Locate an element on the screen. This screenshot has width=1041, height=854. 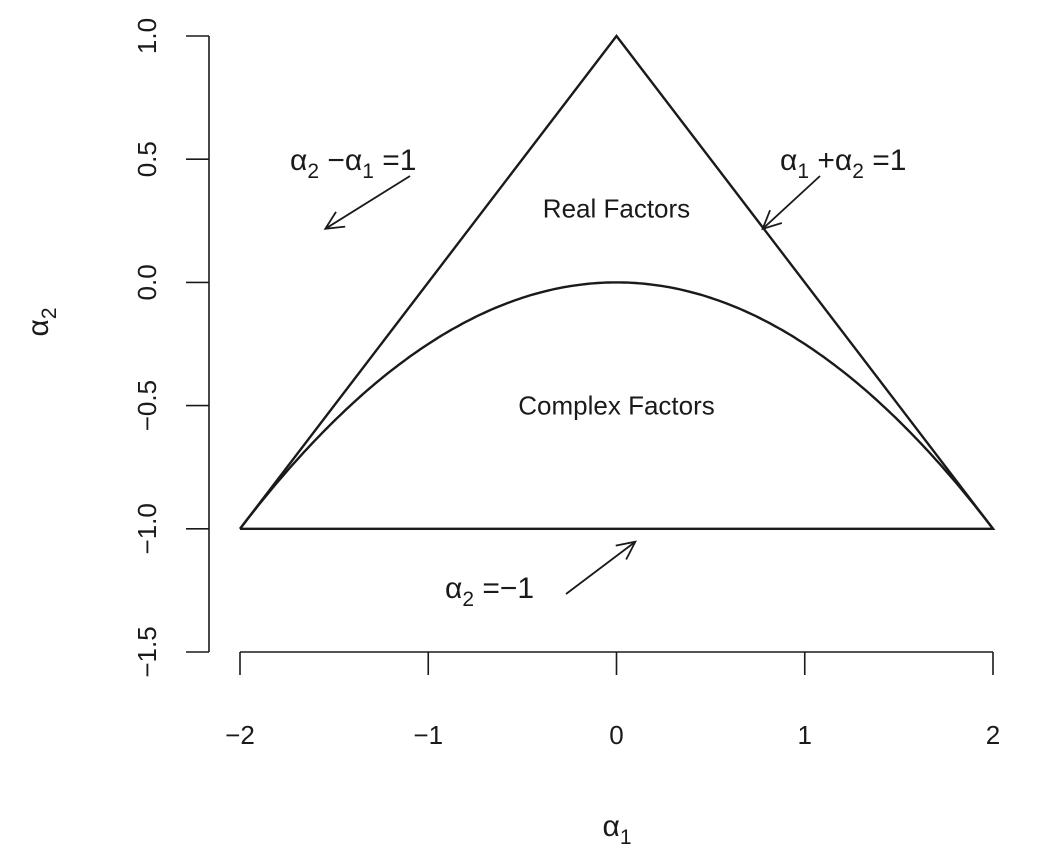
y-tick-label: 1.0 is located at coordinates (147, 36).